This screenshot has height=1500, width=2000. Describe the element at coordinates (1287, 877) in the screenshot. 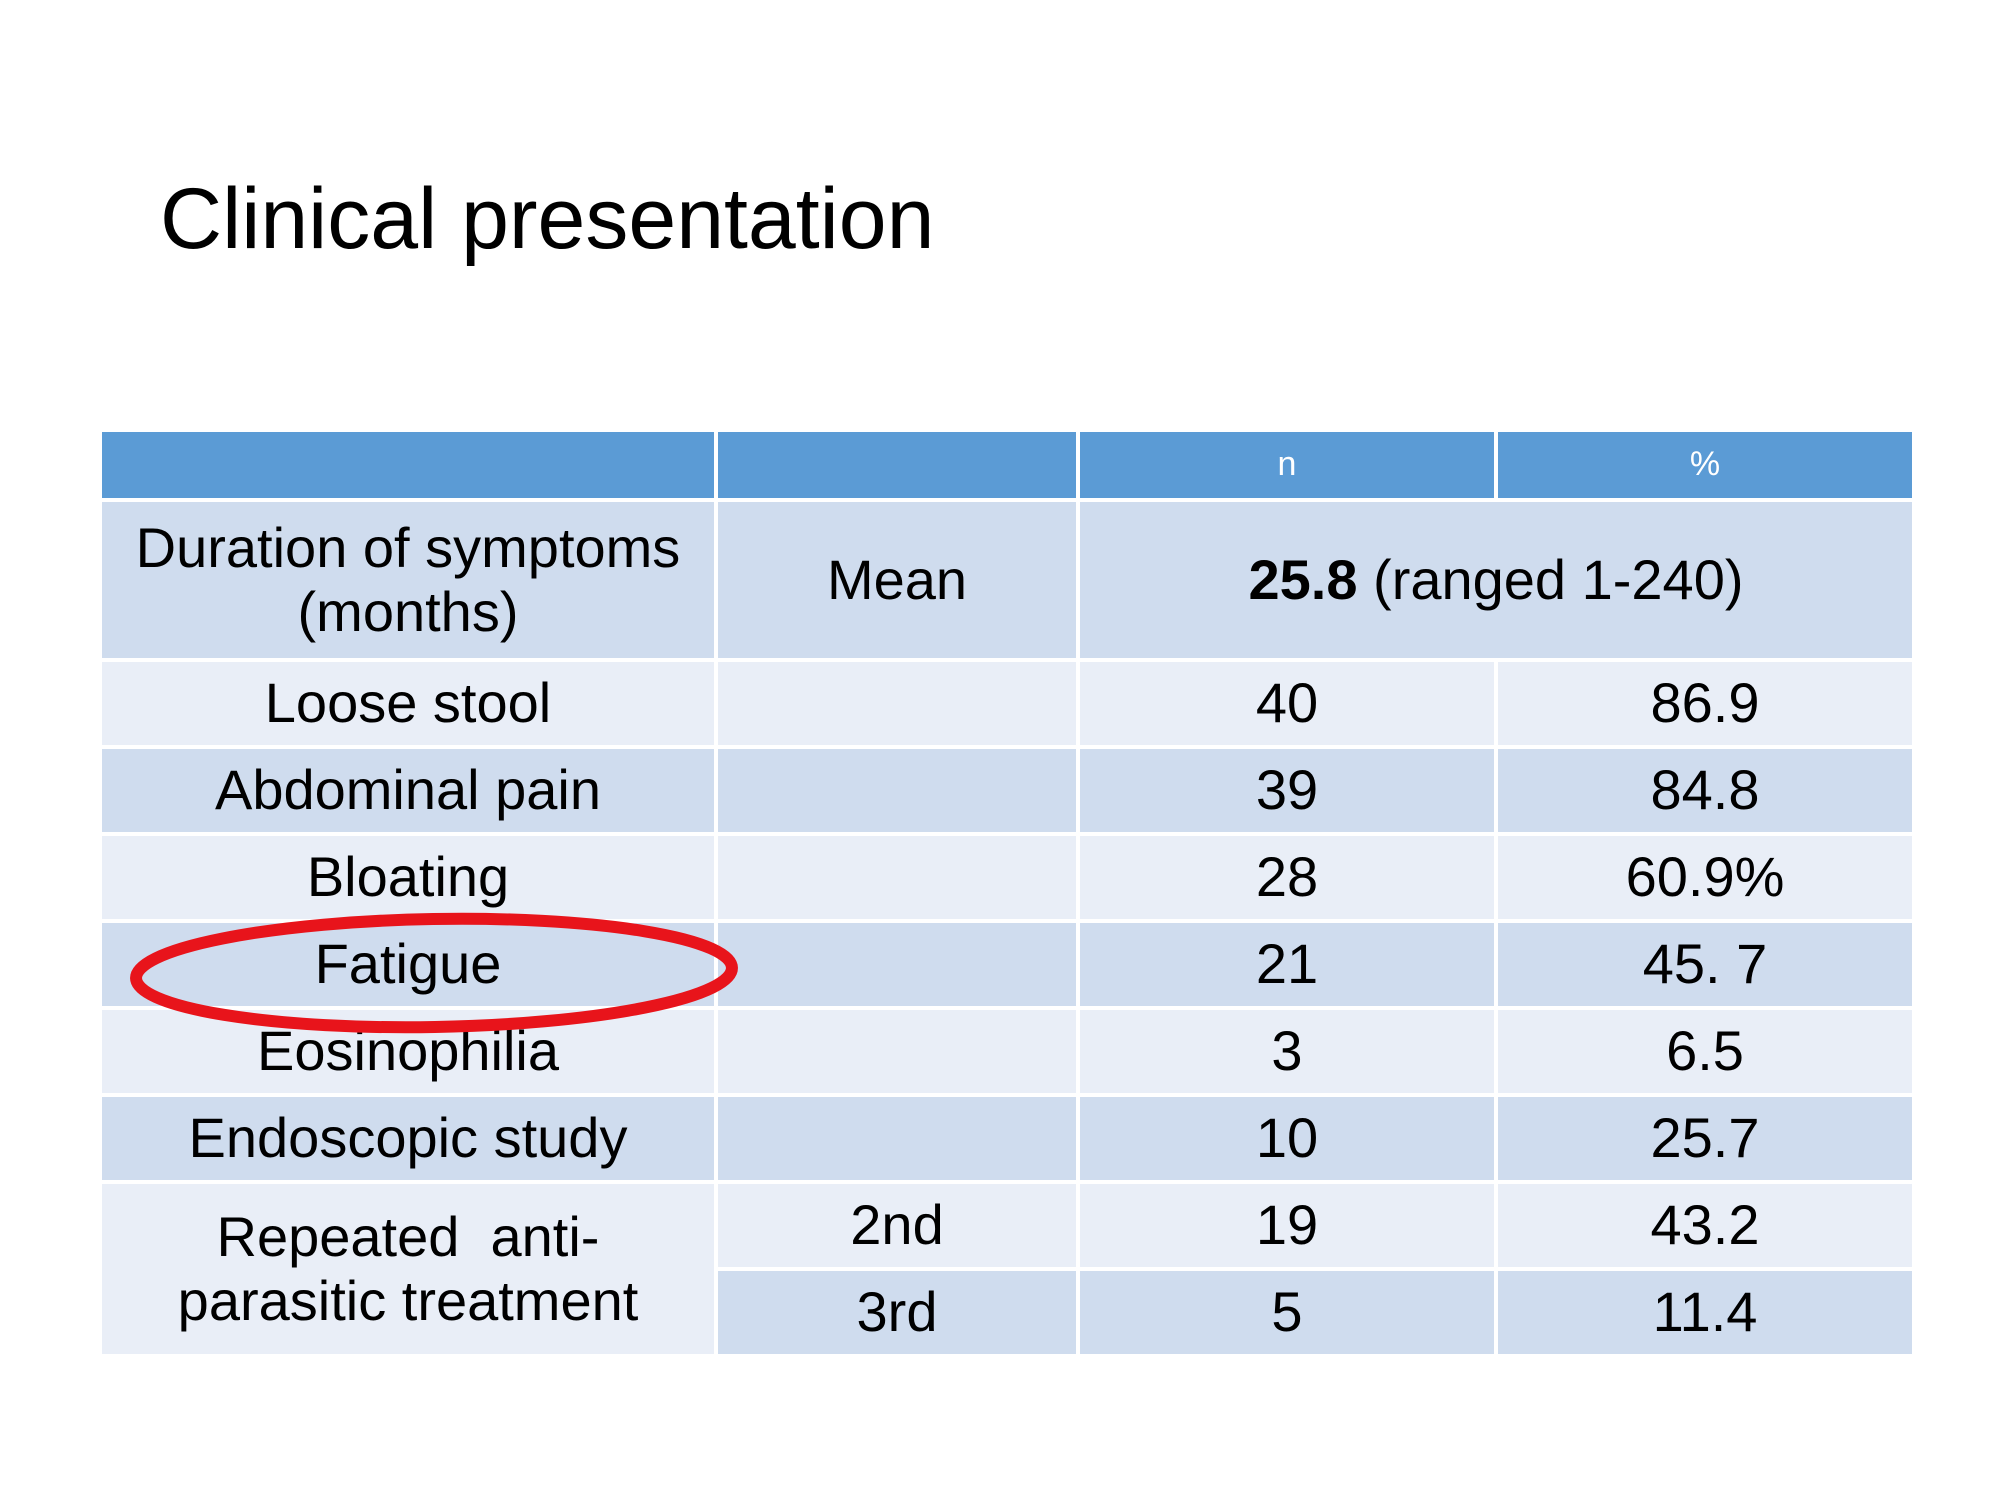

I see `row-n: 28` at that location.